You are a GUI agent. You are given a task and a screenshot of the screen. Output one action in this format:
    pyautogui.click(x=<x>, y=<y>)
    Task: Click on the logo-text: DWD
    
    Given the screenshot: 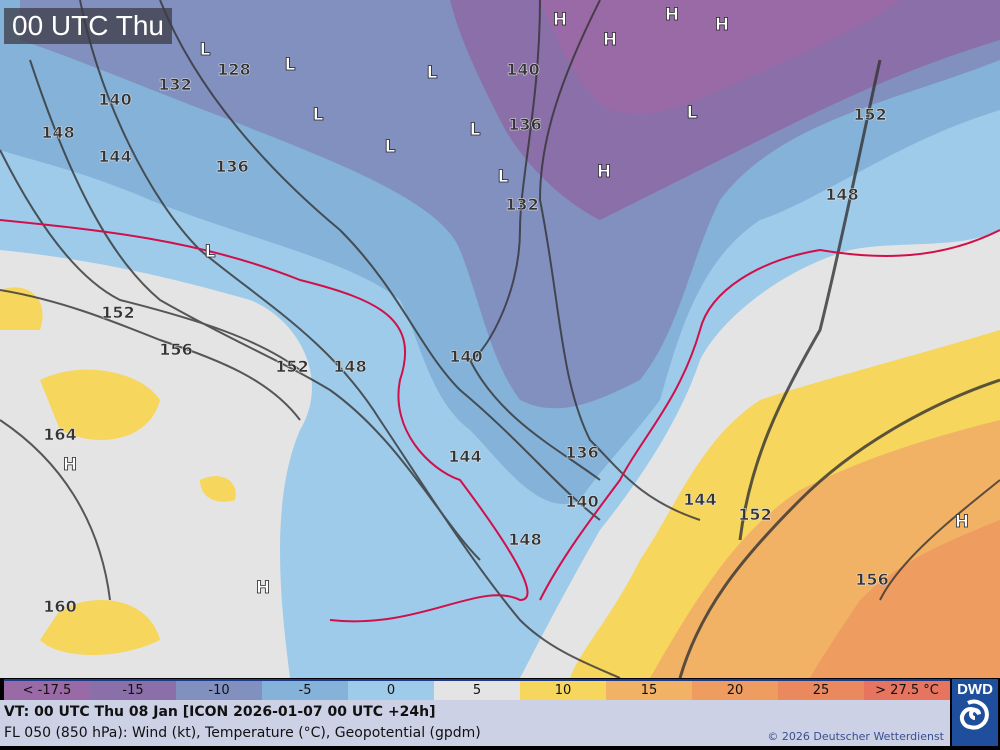 What is the action you would take?
    pyautogui.click(x=975, y=689)
    